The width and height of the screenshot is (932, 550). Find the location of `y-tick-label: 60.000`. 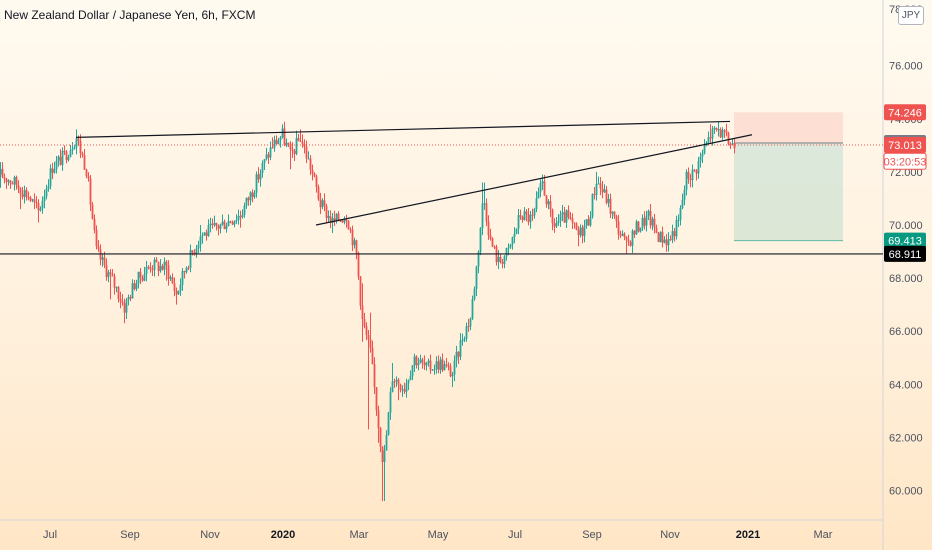

y-tick-label: 60.000 is located at coordinates (906, 492).